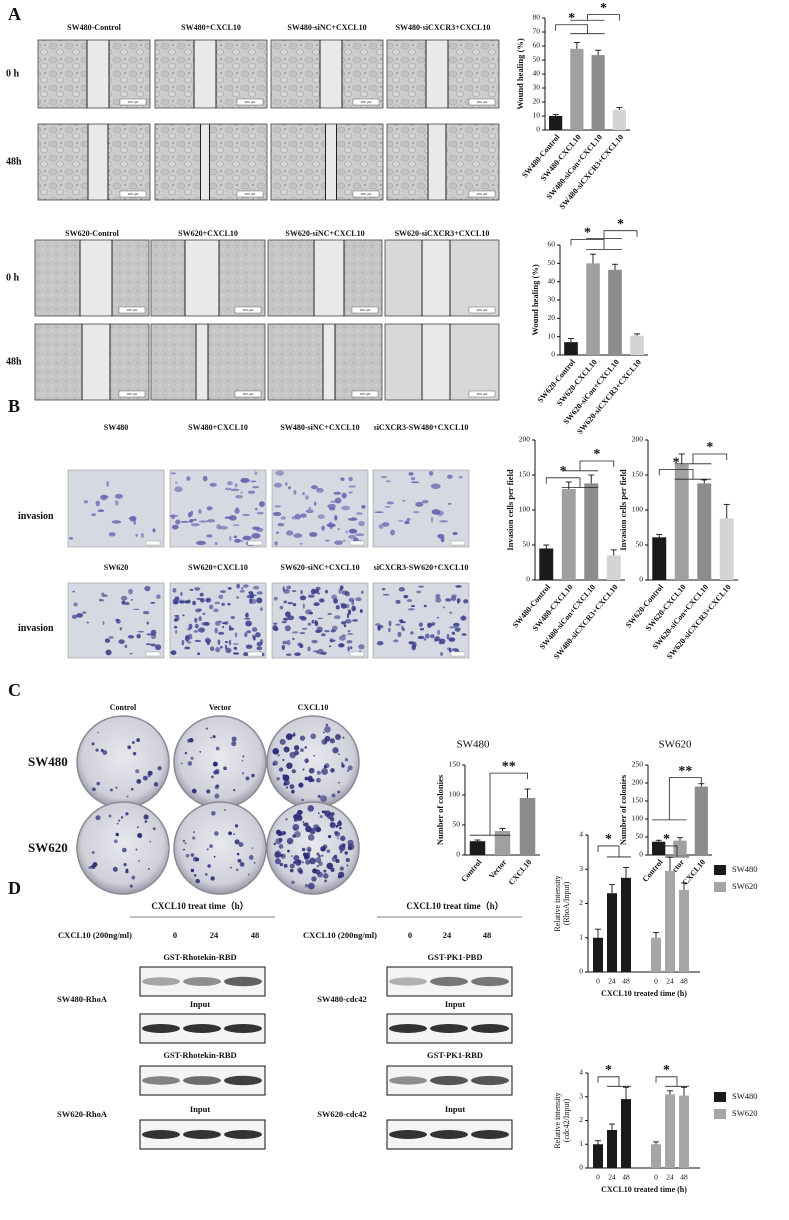 Image resolution: width=789 pixels, height=1220 pixels. Describe the element at coordinates (410, 935) in the screenshot. I see `time-label: 0` at that location.